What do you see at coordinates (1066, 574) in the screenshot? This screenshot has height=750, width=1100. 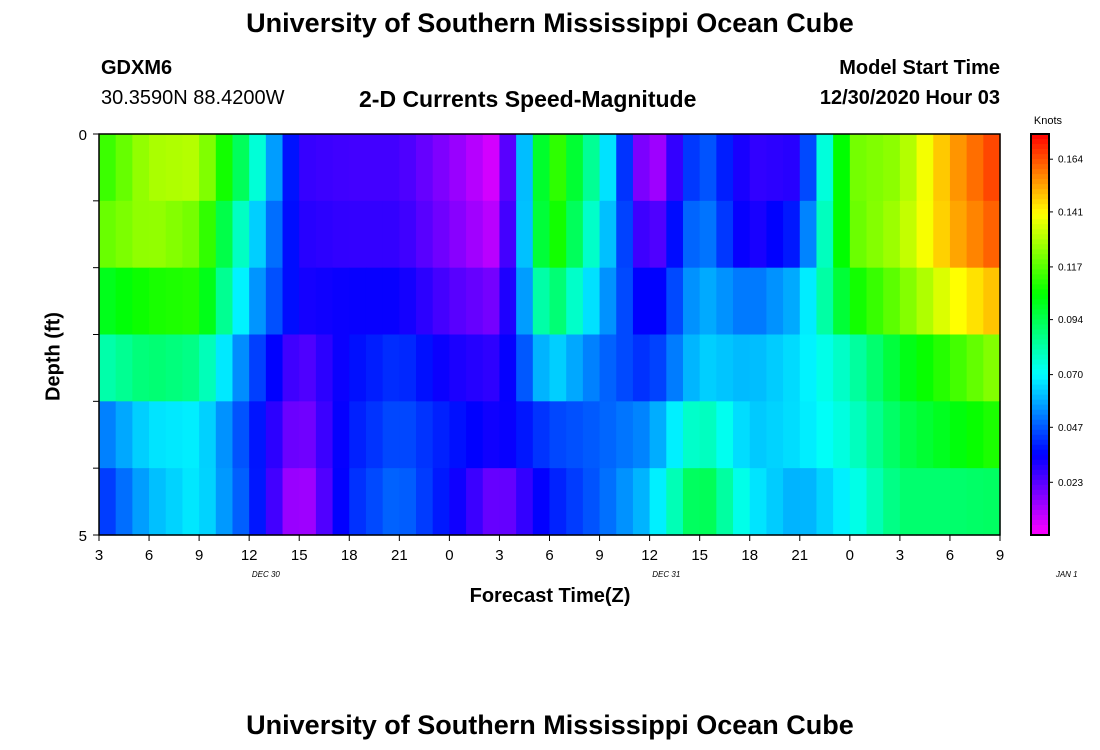 I see `date-label: JAN 1` at bounding box center [1066, 574].